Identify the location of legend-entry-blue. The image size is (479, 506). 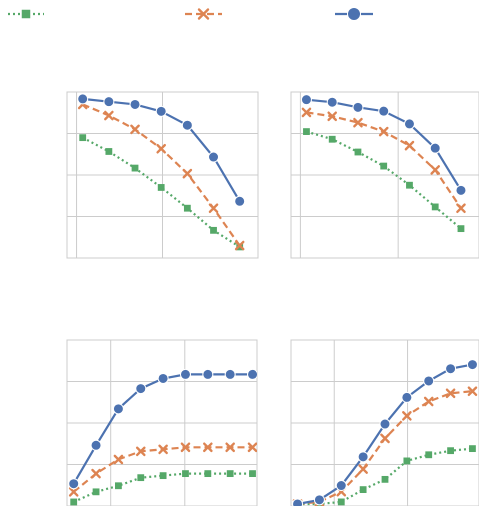
(354, 14).